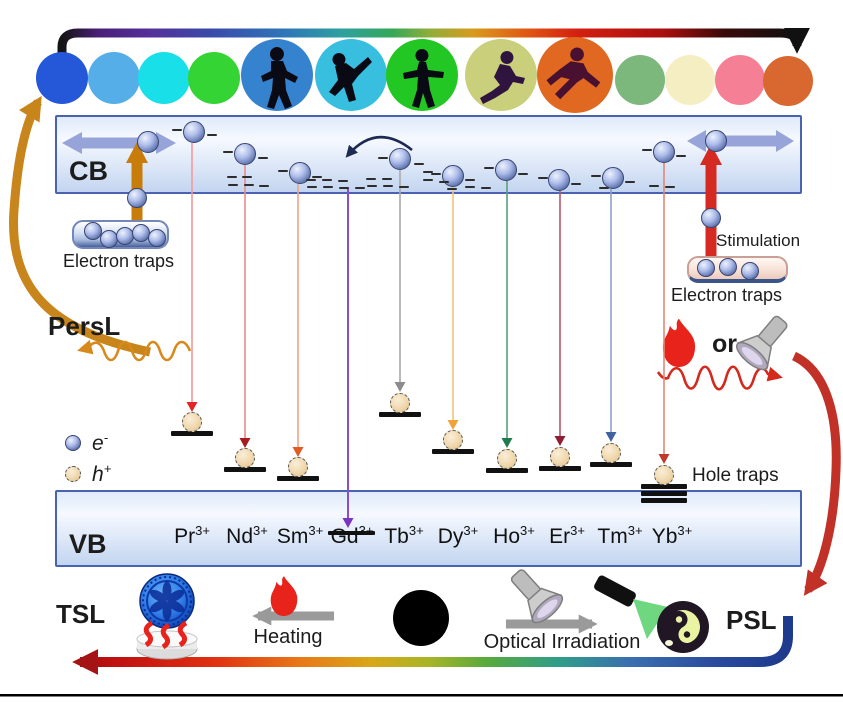  What do you see at coordinates (711, 202) in the screenshot?
I see `stimulation-release-arrow` at bounding box center [711, 202].